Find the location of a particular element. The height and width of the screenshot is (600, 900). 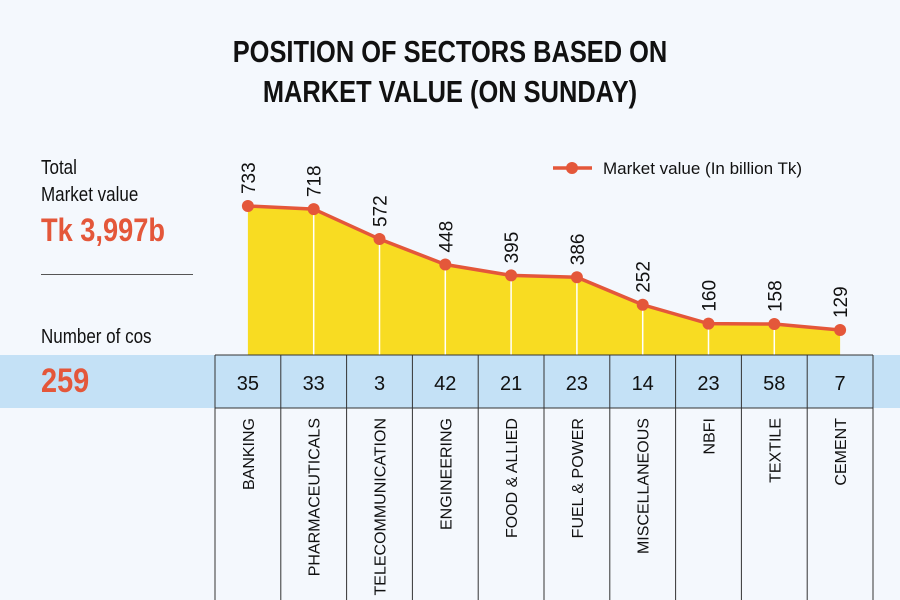

category-label: NBFI is located at coordinates (710, 436).